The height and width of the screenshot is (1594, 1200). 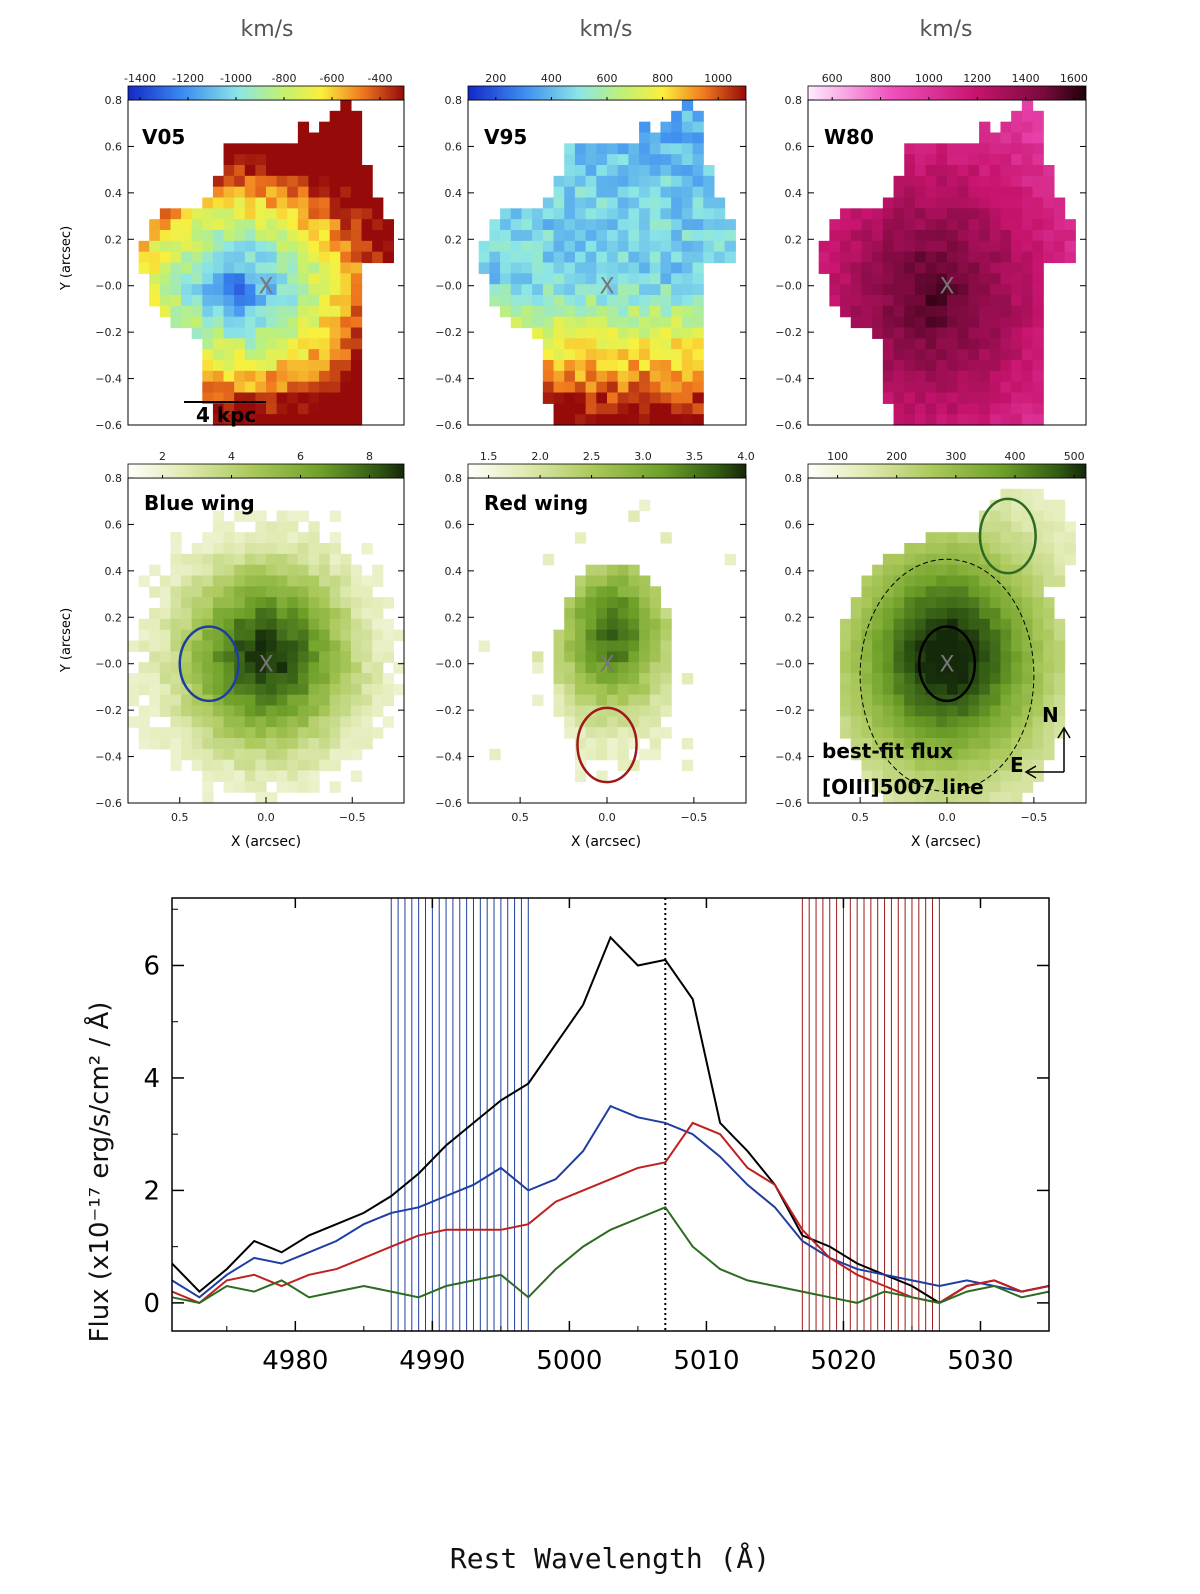 I want to click on center-marker: X, so click(x=946, y=287).